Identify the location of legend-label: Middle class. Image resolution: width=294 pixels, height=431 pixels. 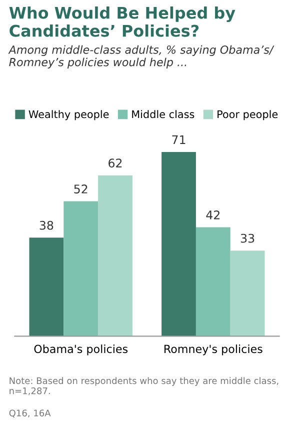
(163, 114).